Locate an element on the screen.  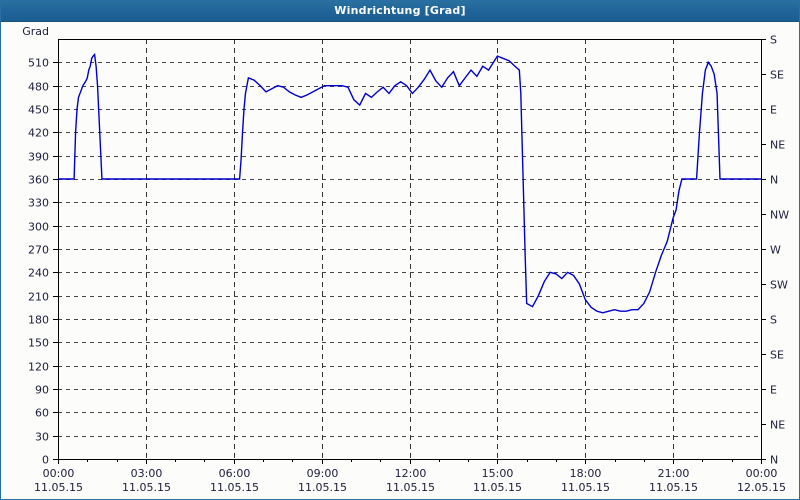
y-axis-right-tick-label: SW is located at coordinates (779, 285).